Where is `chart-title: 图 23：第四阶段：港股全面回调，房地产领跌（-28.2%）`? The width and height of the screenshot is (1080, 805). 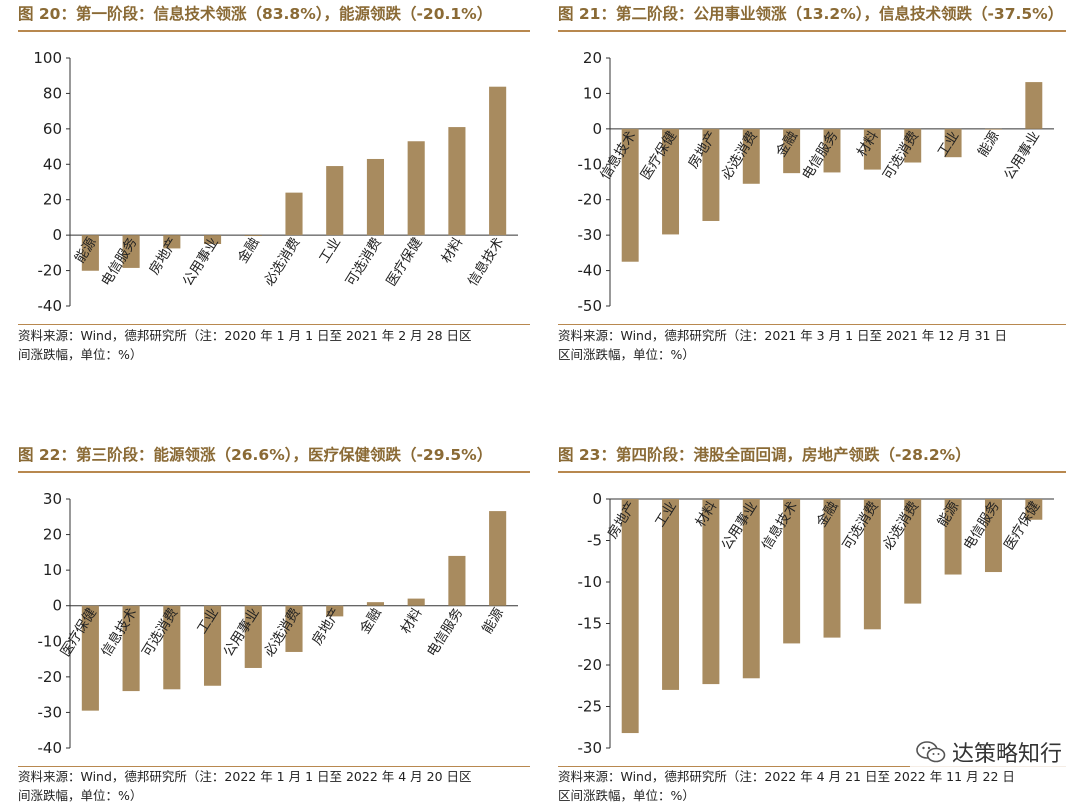
chart-title: 图 23：第四阶段：港股全面回调，房地产领跌（-28.2%） is located at coordinates (764, 455).